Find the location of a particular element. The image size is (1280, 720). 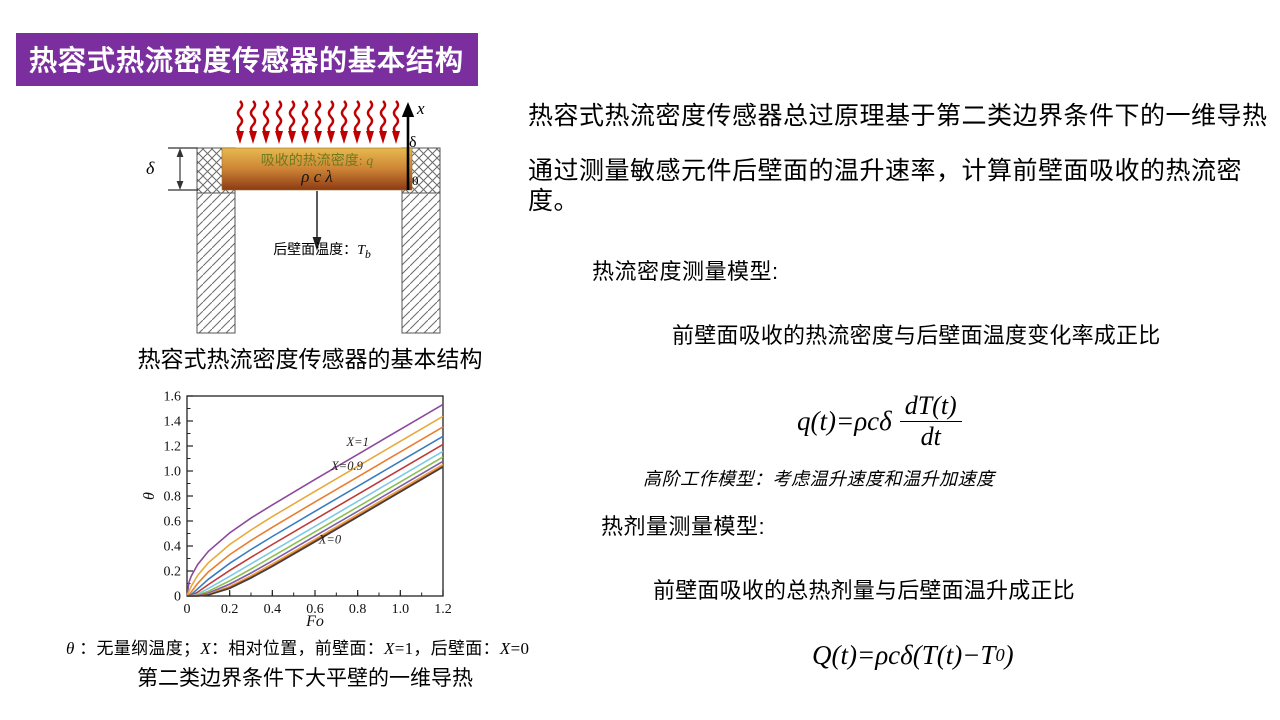

x-tick-label: 1.0 is located at coordinates (401, 609).